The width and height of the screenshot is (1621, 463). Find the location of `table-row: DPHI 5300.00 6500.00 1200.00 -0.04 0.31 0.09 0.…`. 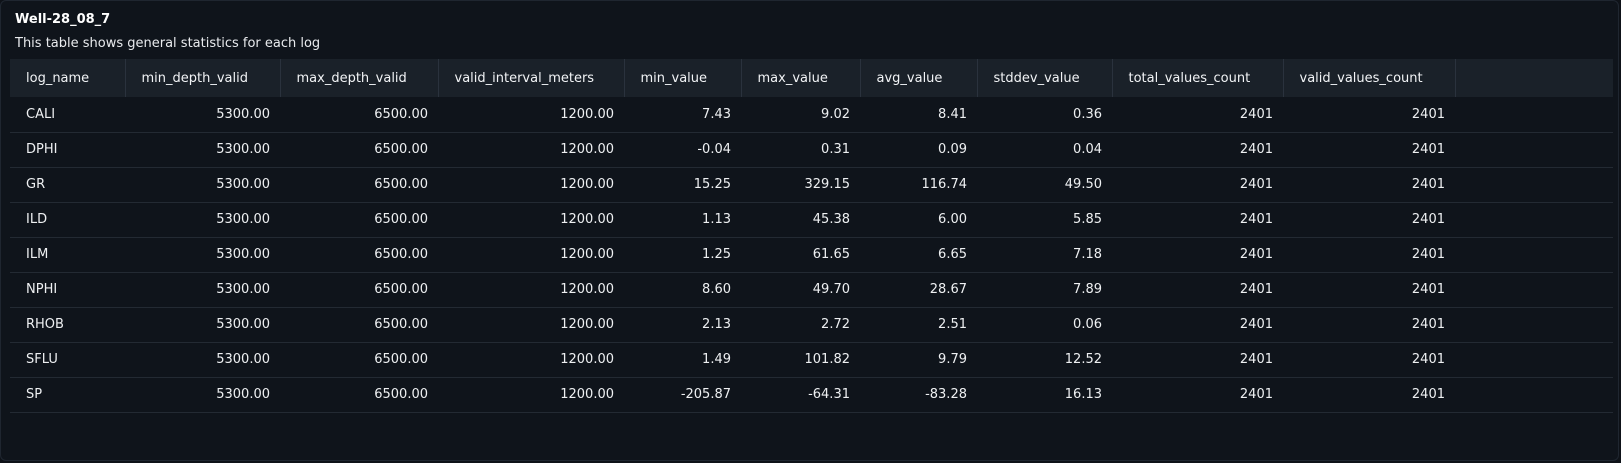

table-row: DPHI 5300.00 6500.00 1200.00 -0.04 0.31 0.09 0.… is located at coordinates (811, 149).